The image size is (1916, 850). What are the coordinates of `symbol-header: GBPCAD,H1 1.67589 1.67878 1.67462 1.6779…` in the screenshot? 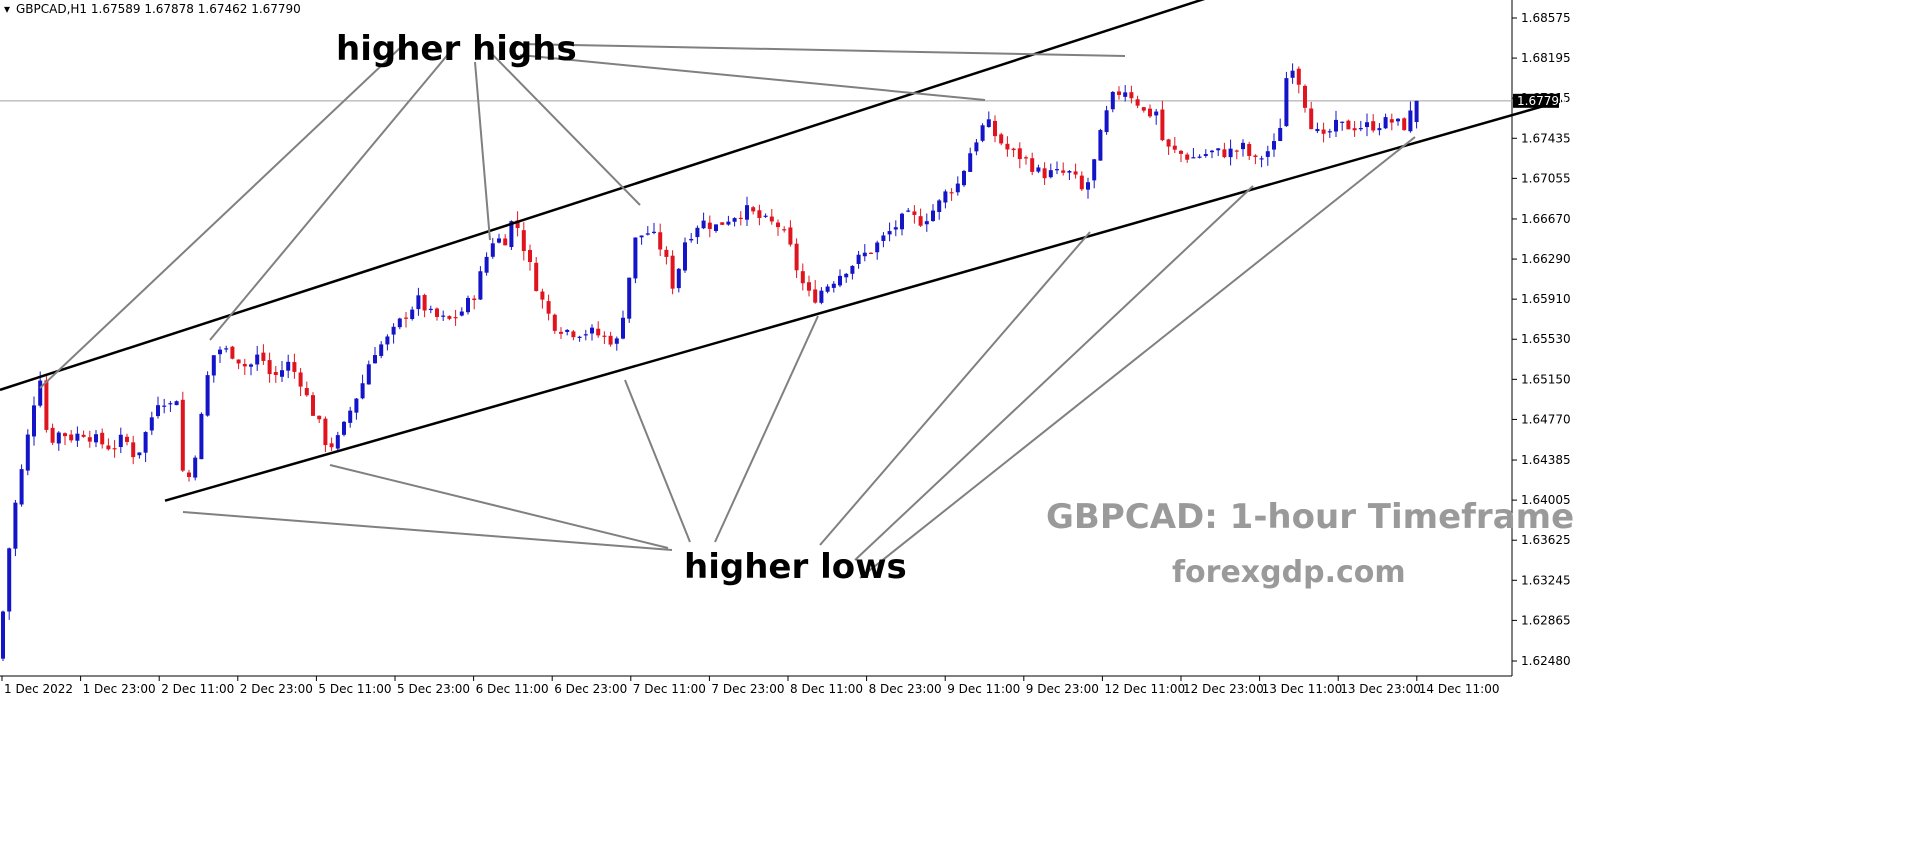 It's located at (158, 9).